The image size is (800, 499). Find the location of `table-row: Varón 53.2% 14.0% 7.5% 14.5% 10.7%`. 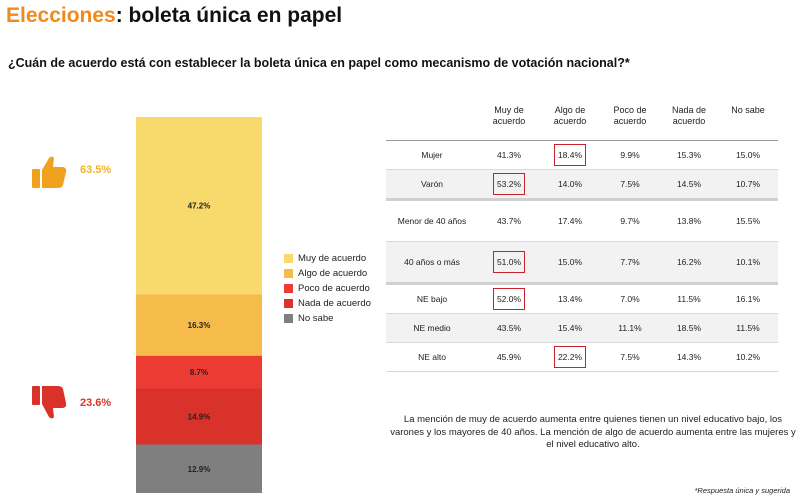

table-row: Varón 53.2% 14.0% 7.5% 14.5% 10.7% is located at coordinates (582, 185).